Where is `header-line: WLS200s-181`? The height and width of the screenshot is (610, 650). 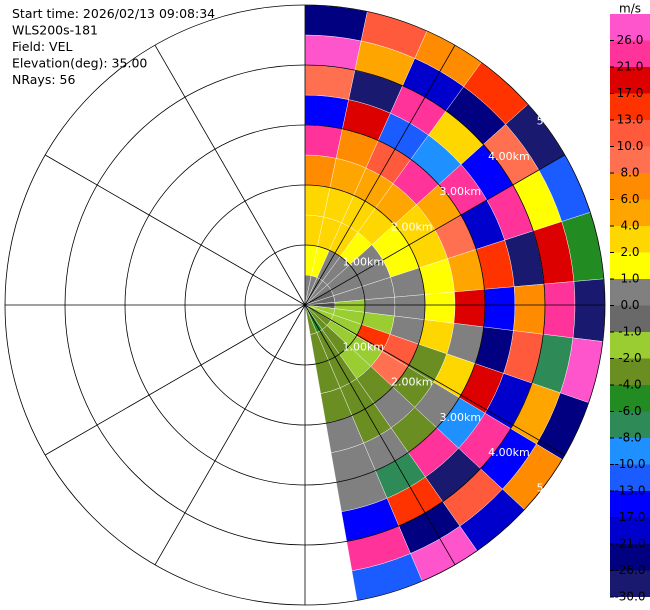
header-line: WLS200s-181 is located at coordinates (55, 30).